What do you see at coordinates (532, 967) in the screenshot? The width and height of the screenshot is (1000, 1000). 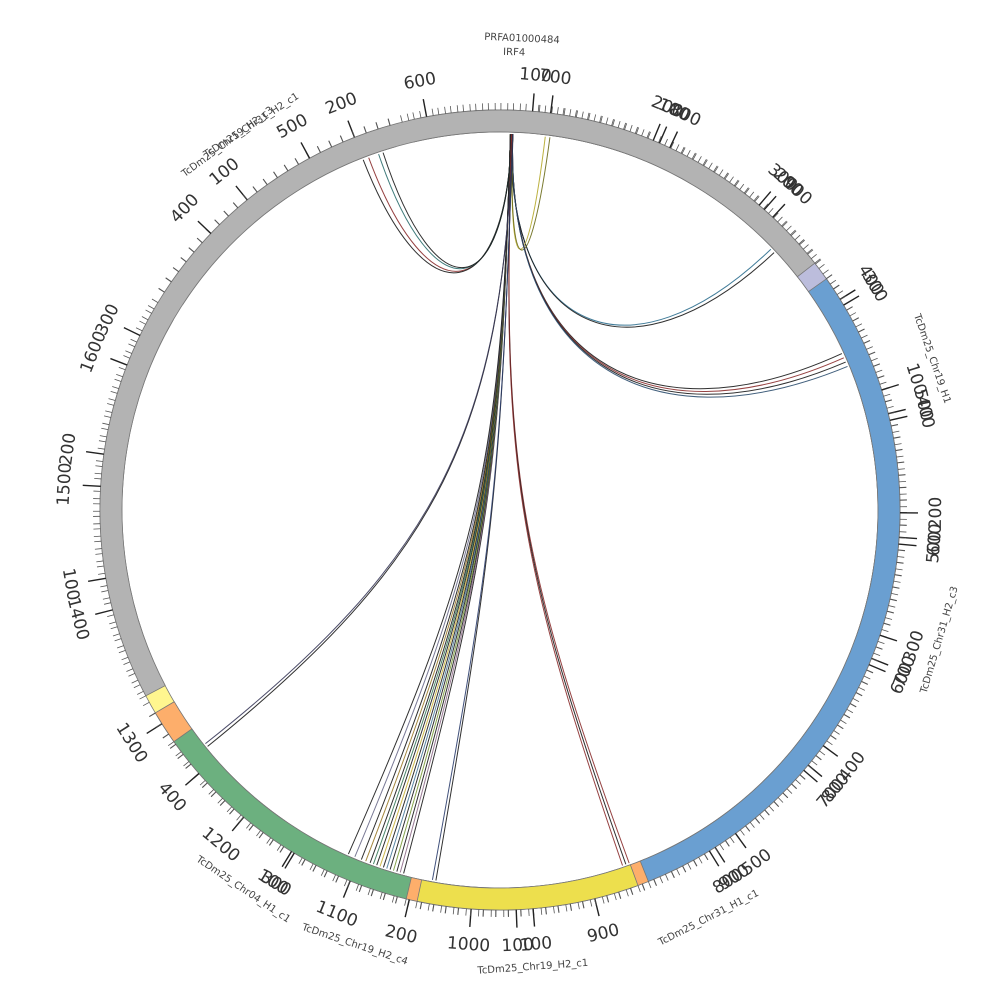 I see `segment-label-tcdm25-chr19-h2-c1: TcDm25_Chr19_H2_c1` at bounding box center [532, 967].